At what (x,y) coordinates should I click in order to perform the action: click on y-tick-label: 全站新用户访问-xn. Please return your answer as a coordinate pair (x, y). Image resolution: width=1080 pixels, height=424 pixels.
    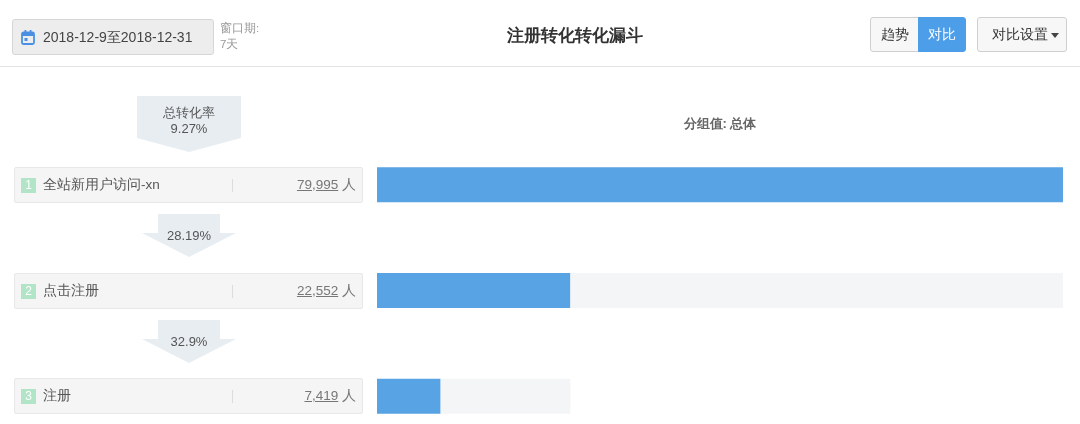
    Looking at the image, I should click on (101, 184).